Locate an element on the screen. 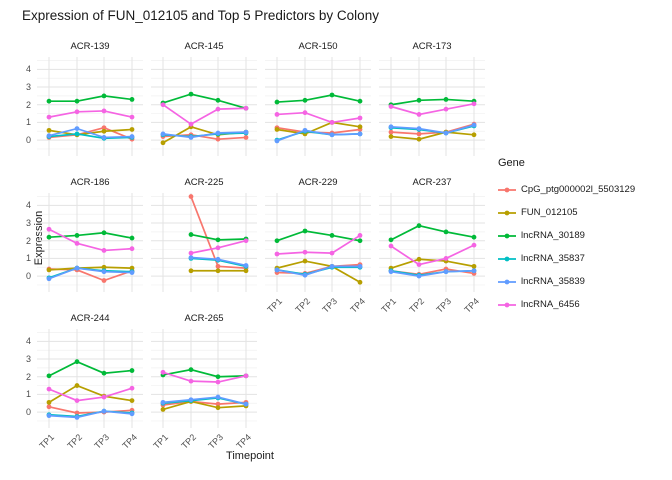  facet-title: ACR-139 is located at coordinates (90, 46).